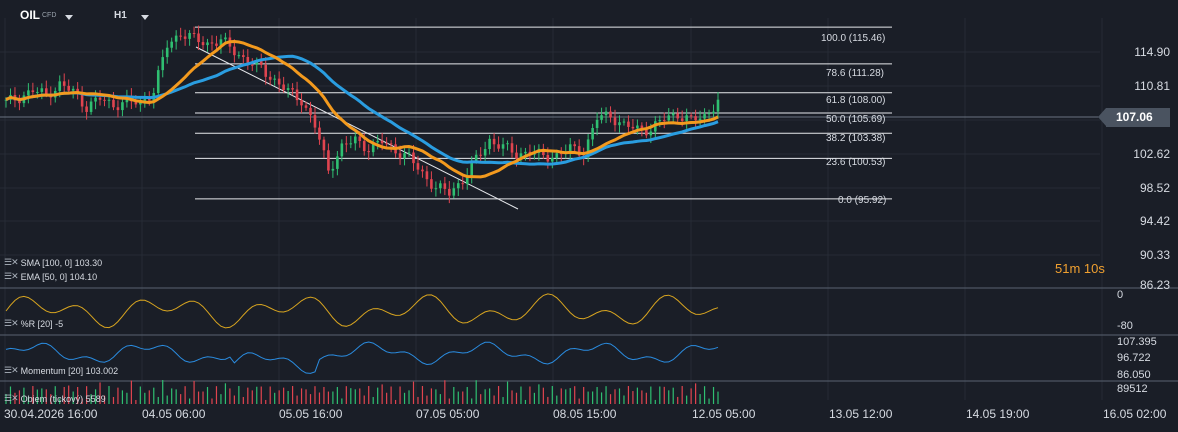  I want to click on indicator-sma: ☰✕ SMA [100, 0] 103.30, so click(53, 262).